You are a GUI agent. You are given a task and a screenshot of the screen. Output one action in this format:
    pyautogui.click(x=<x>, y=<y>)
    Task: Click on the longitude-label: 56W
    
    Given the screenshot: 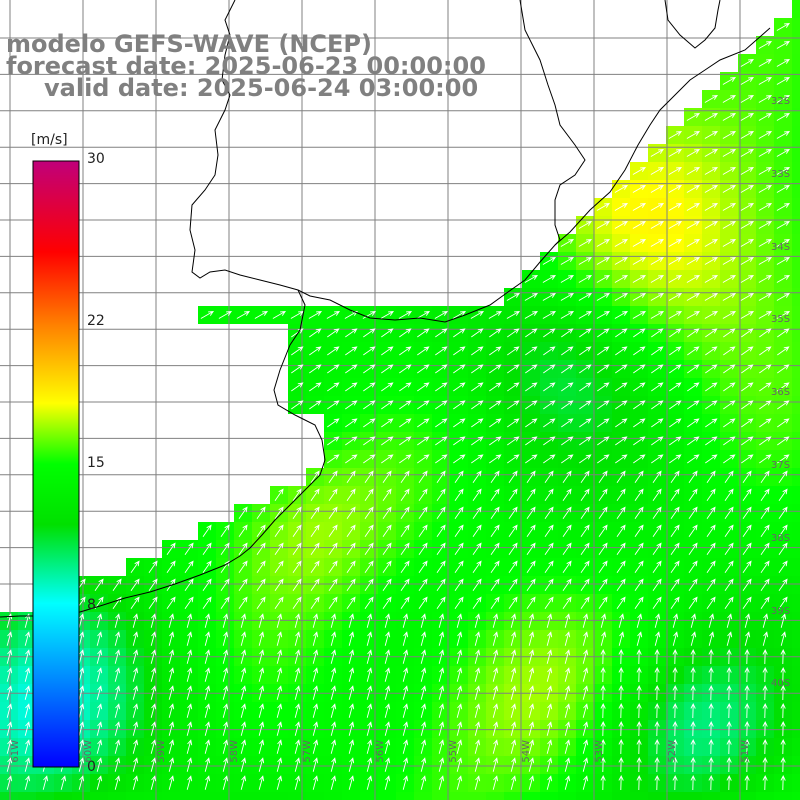 What is the action you would take?
    pyautogui.click(x=380, y=751)
    